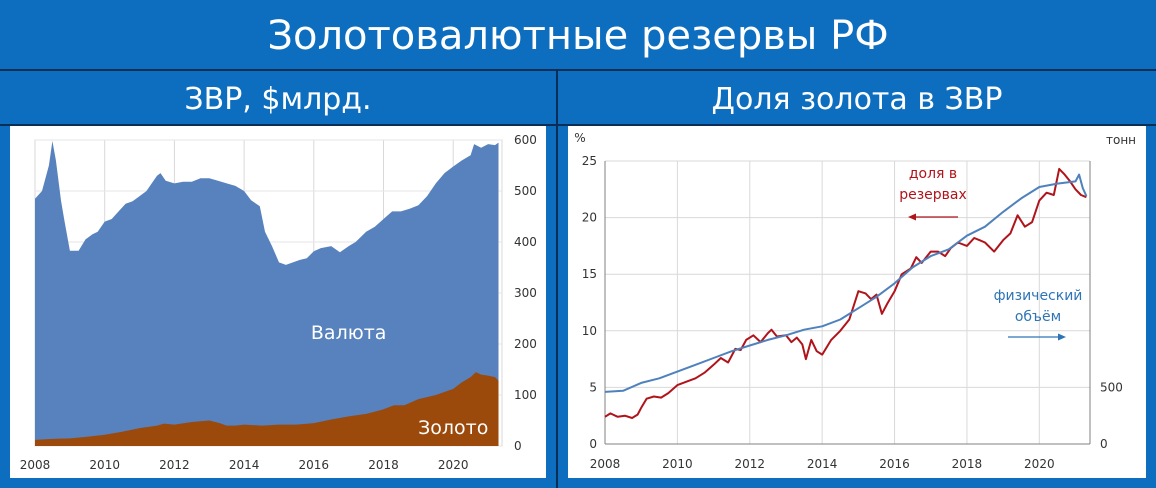  What do you see at coordinates (589, 331) in the screenshot?
I see `left-tick-label: 10` at bounding box center [589, 331].